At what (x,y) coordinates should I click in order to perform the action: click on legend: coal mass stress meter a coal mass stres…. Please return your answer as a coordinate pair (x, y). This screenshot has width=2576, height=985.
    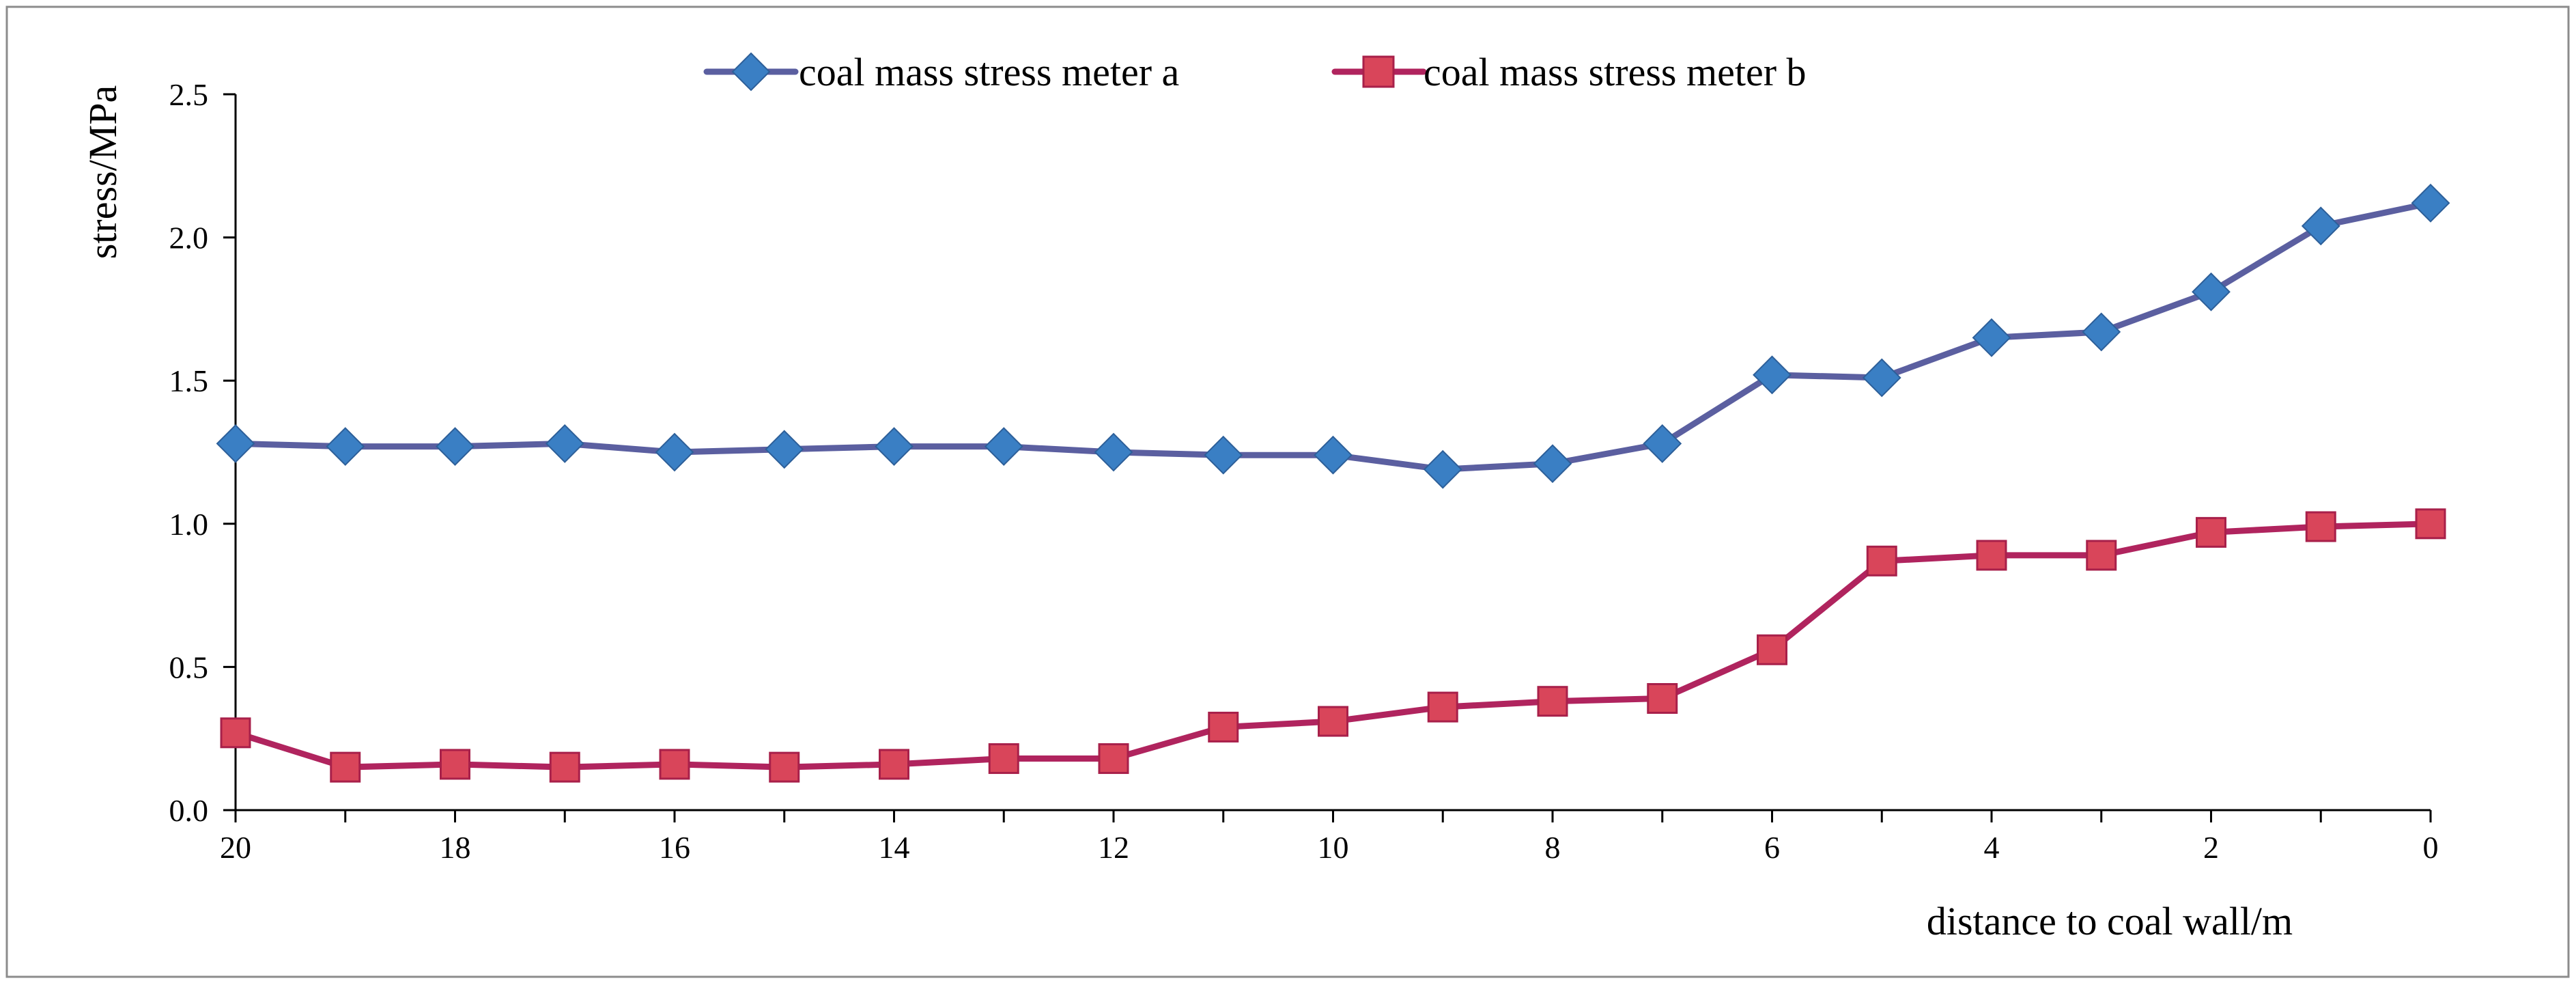
    Looking at the image, I should click on (1255, 72).